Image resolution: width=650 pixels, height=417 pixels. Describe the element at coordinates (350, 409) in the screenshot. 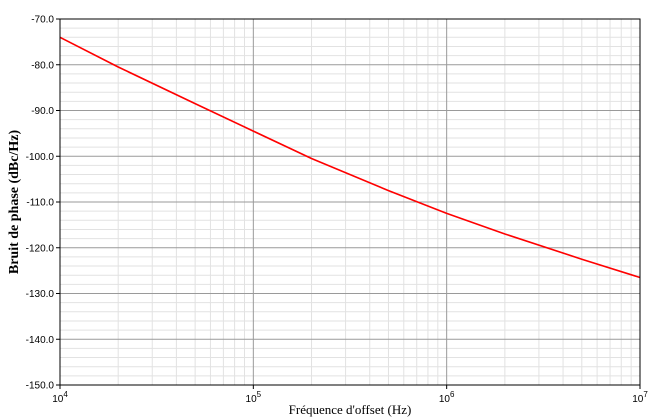

I see `x-axis-label: Fréquence d'offset (Hz)` at that location.